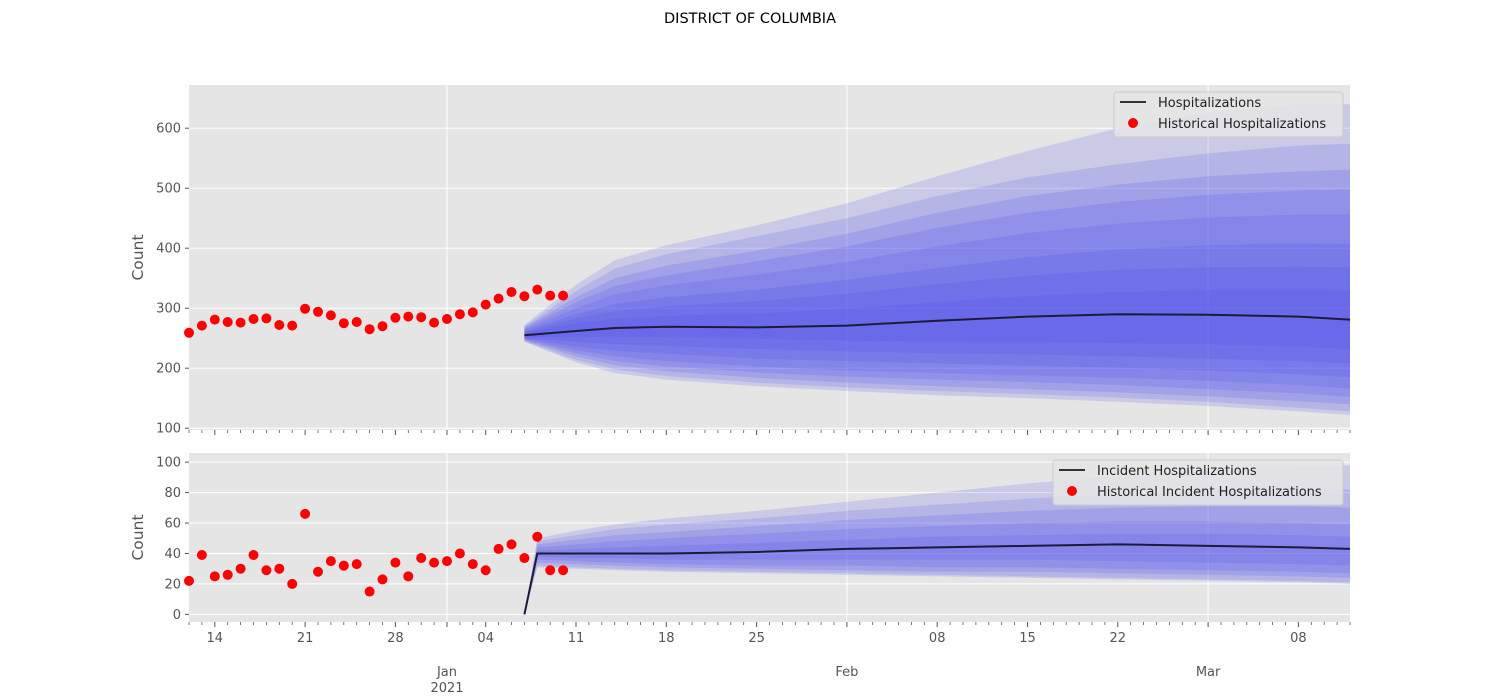 This screenshot has width=1500, height=700. I want to click on y-tick-label: 200, so click(168, 369).